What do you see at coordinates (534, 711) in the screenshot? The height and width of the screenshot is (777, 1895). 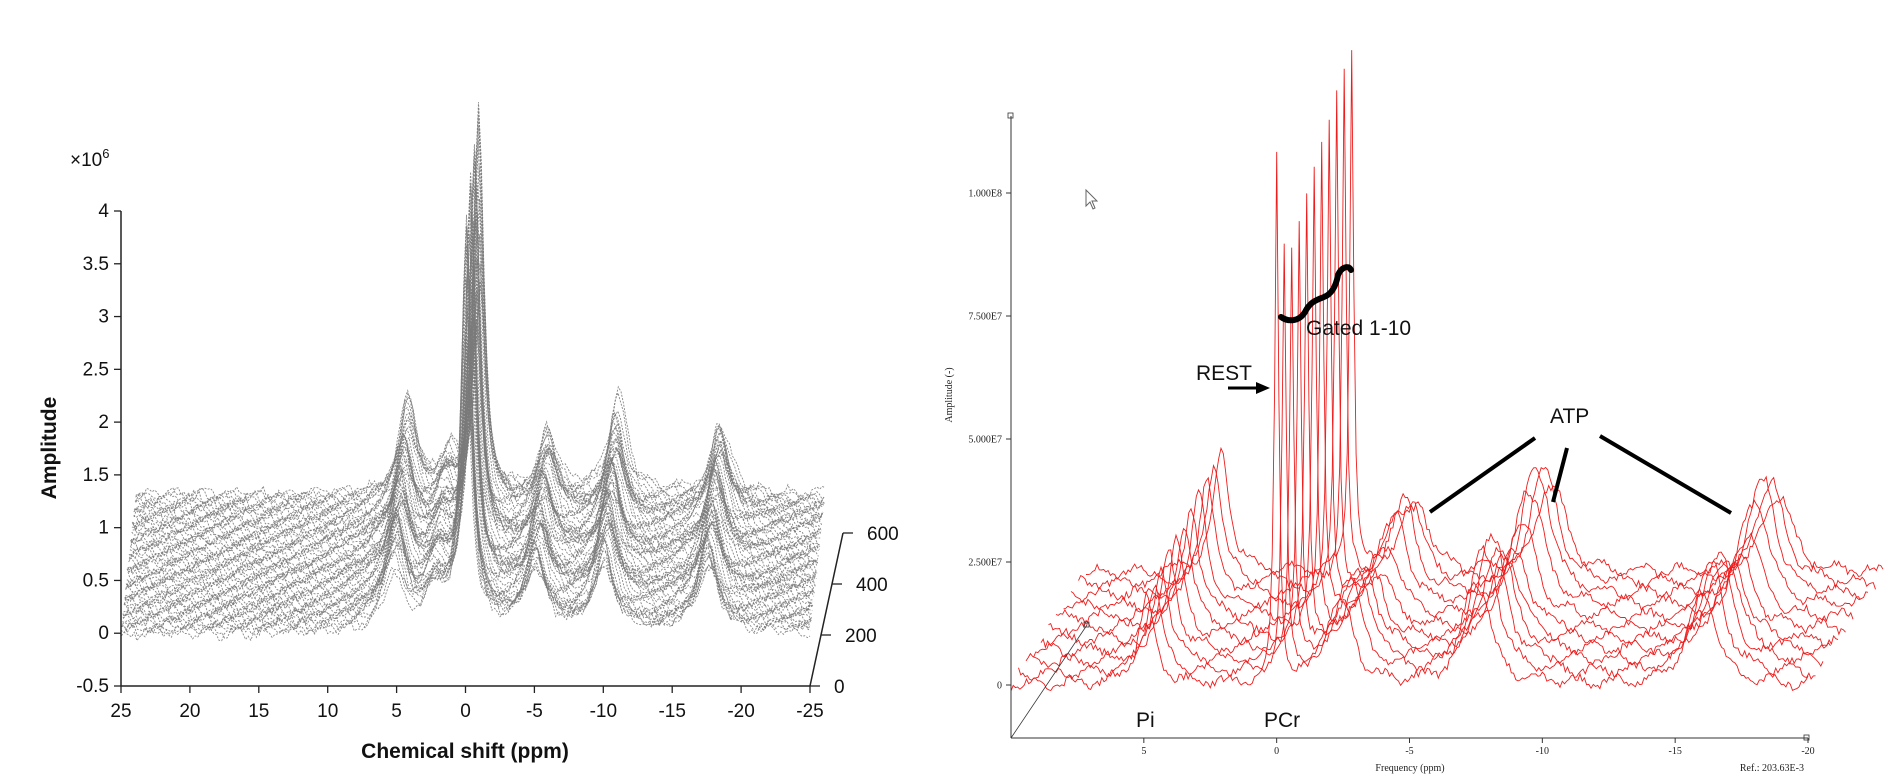 I see `left-x-tick-label: -5` at bounding box center [534, 711].